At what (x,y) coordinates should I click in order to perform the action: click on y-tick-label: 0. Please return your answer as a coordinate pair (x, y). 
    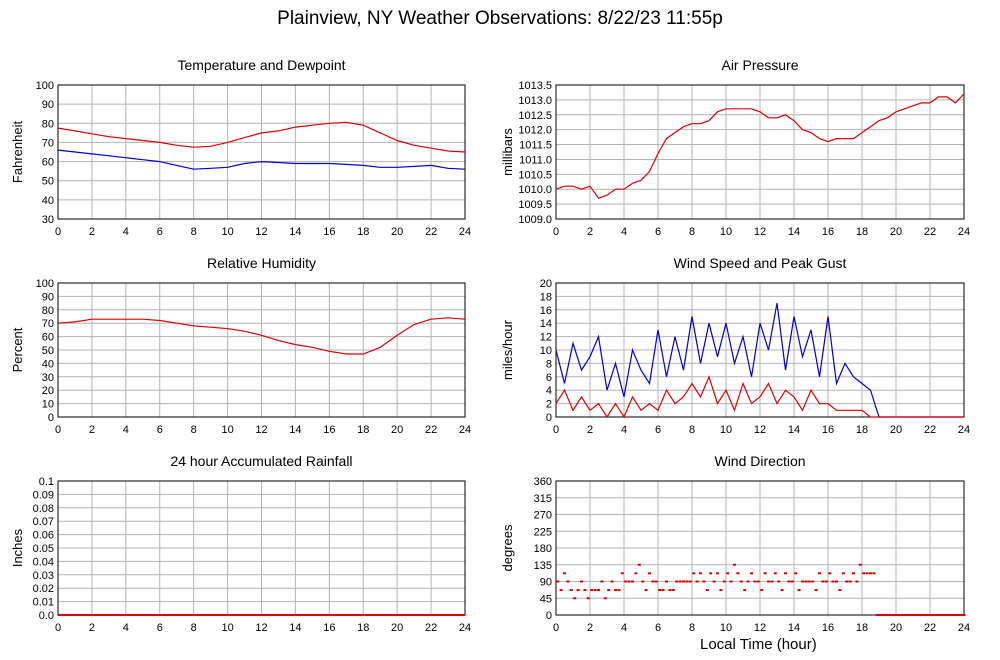
    Looking at the image, I should click on (549, 616).